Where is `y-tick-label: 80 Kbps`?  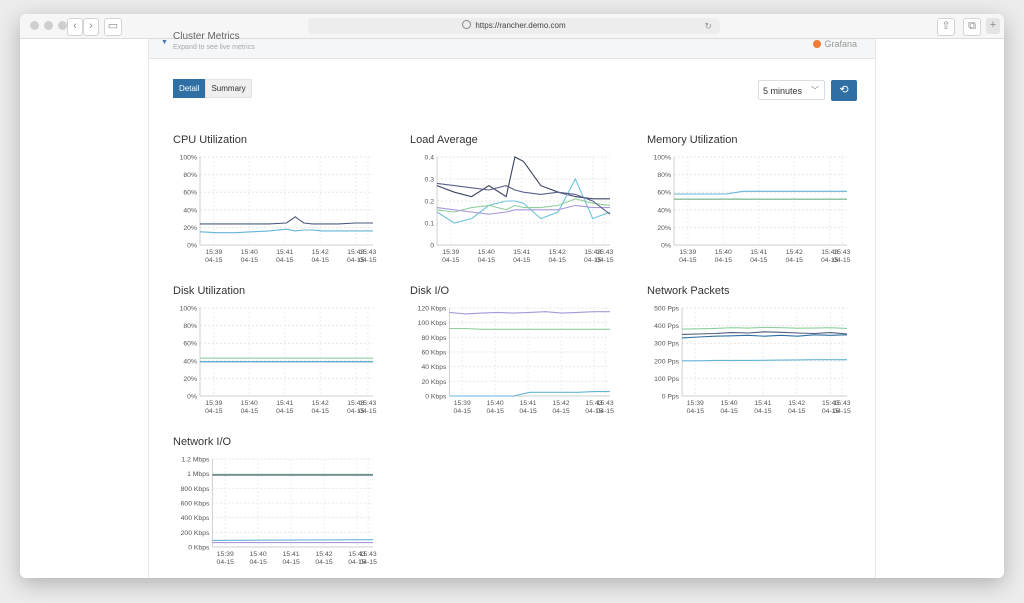
y-tick-label: 80 Kbps is located at coordinates (434, 338).